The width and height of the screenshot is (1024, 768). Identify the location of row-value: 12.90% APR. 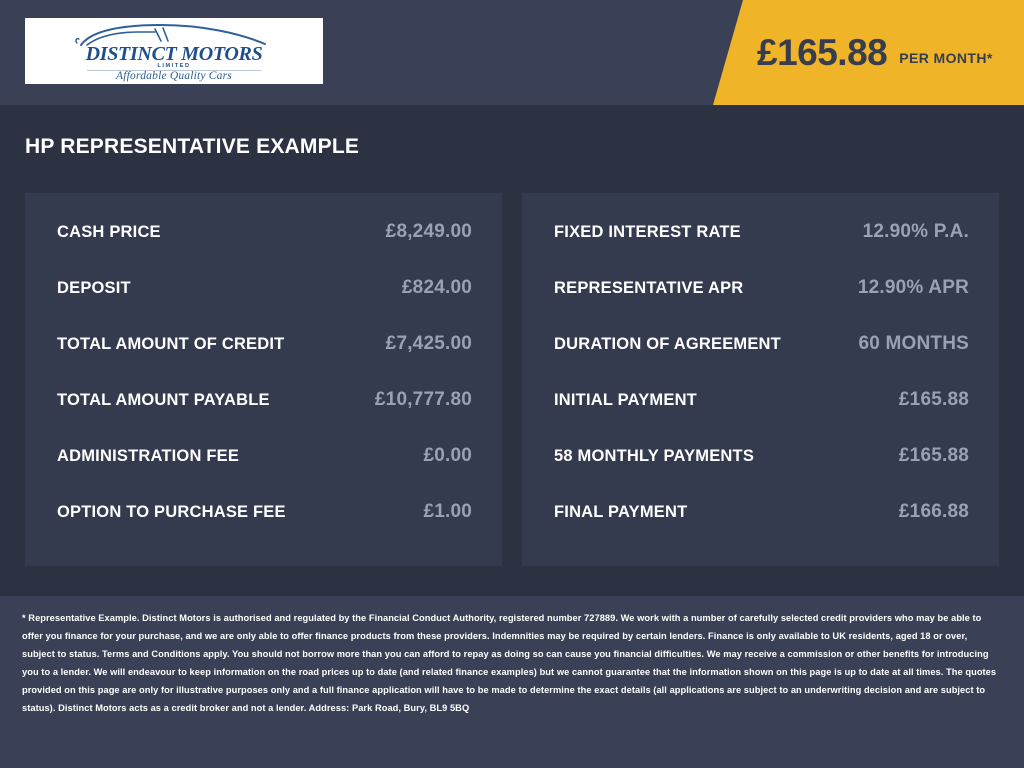
(913, 287).